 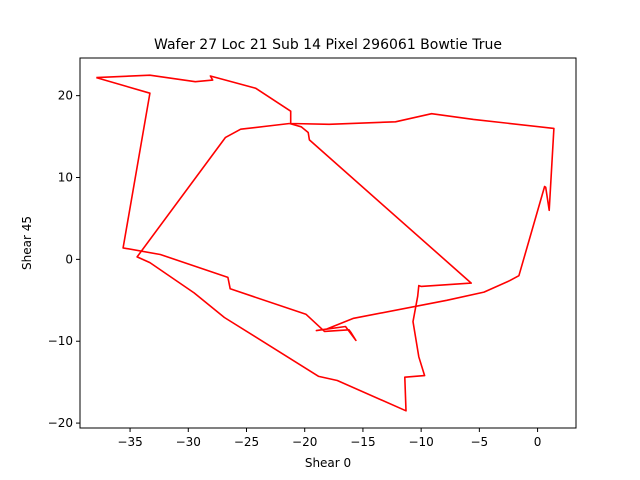 I want to click on y-tick-label: −20, so click(x=60, y=423).